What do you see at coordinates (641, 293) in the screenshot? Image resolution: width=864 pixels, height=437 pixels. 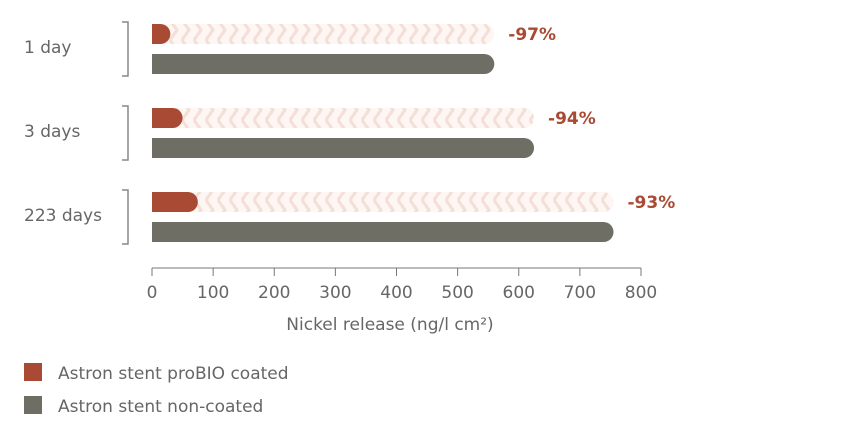 I see `x-tick-label: 800` at bounding box center [641, 293].